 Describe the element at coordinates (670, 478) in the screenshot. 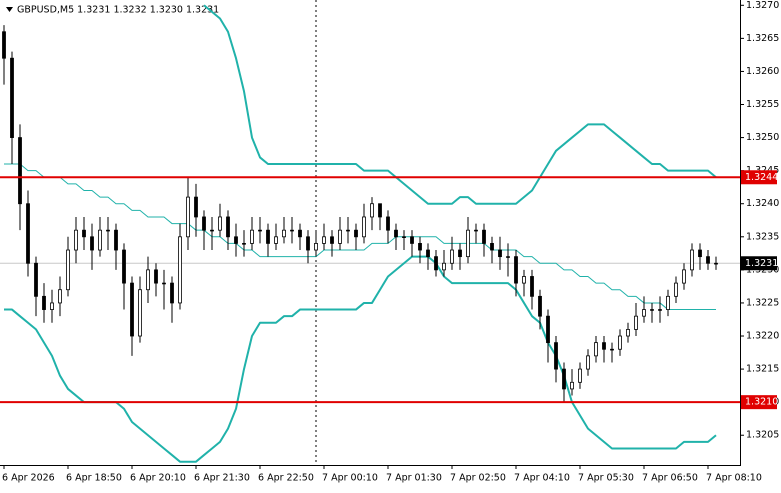

I see `x-tick-label: 7 Apr 06:50` at that location.